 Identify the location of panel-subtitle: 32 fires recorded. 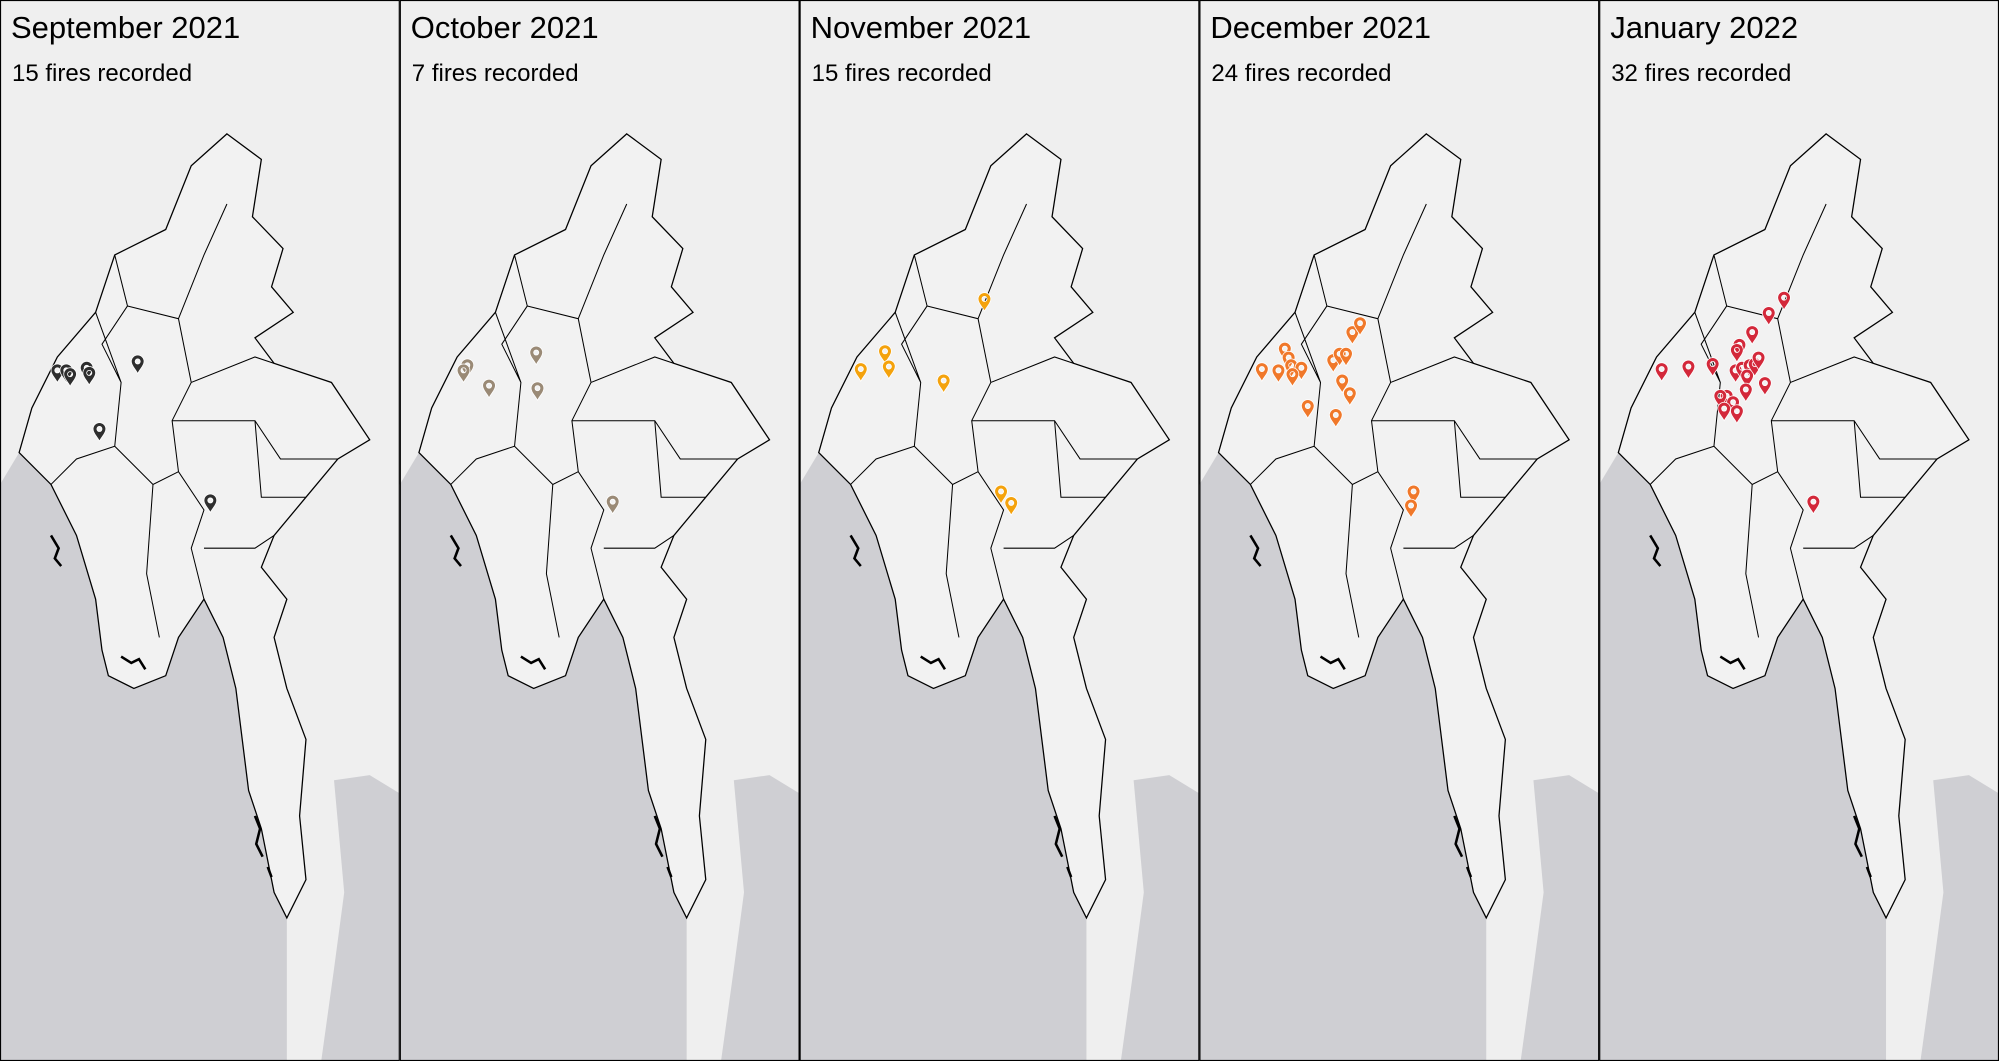
(1701, 73).